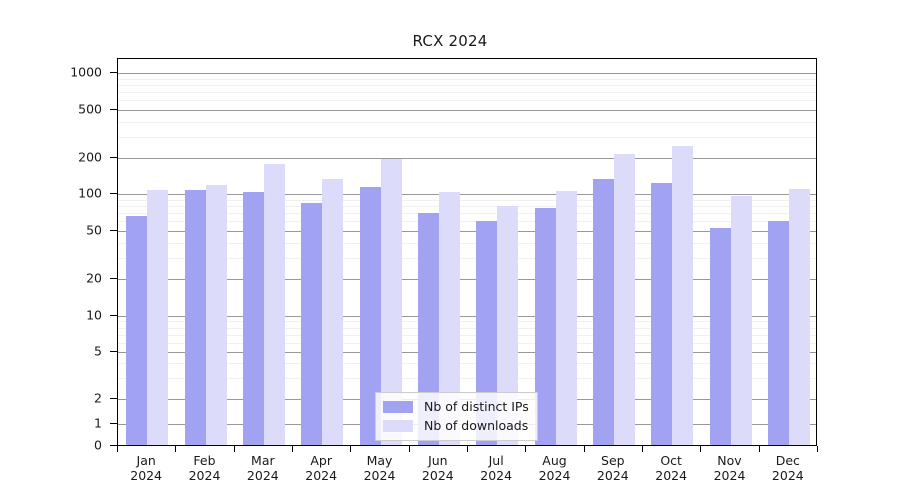 The height and width of the screenshot is (500, 900). What do you see at coordinates (94, 230) in the screenshot?
I see `y-tick-label: 50` at bounding box center [94, 230].